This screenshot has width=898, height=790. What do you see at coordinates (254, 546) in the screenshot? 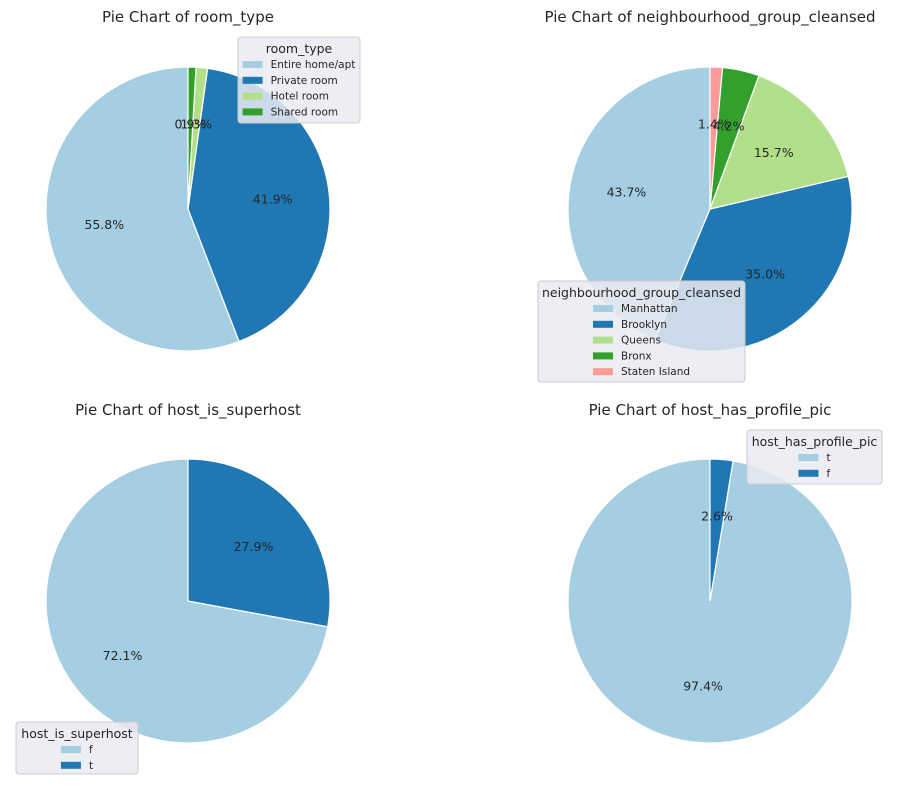
I see `slice-percent-label: 27.9%` at bounding box center [254, 546].